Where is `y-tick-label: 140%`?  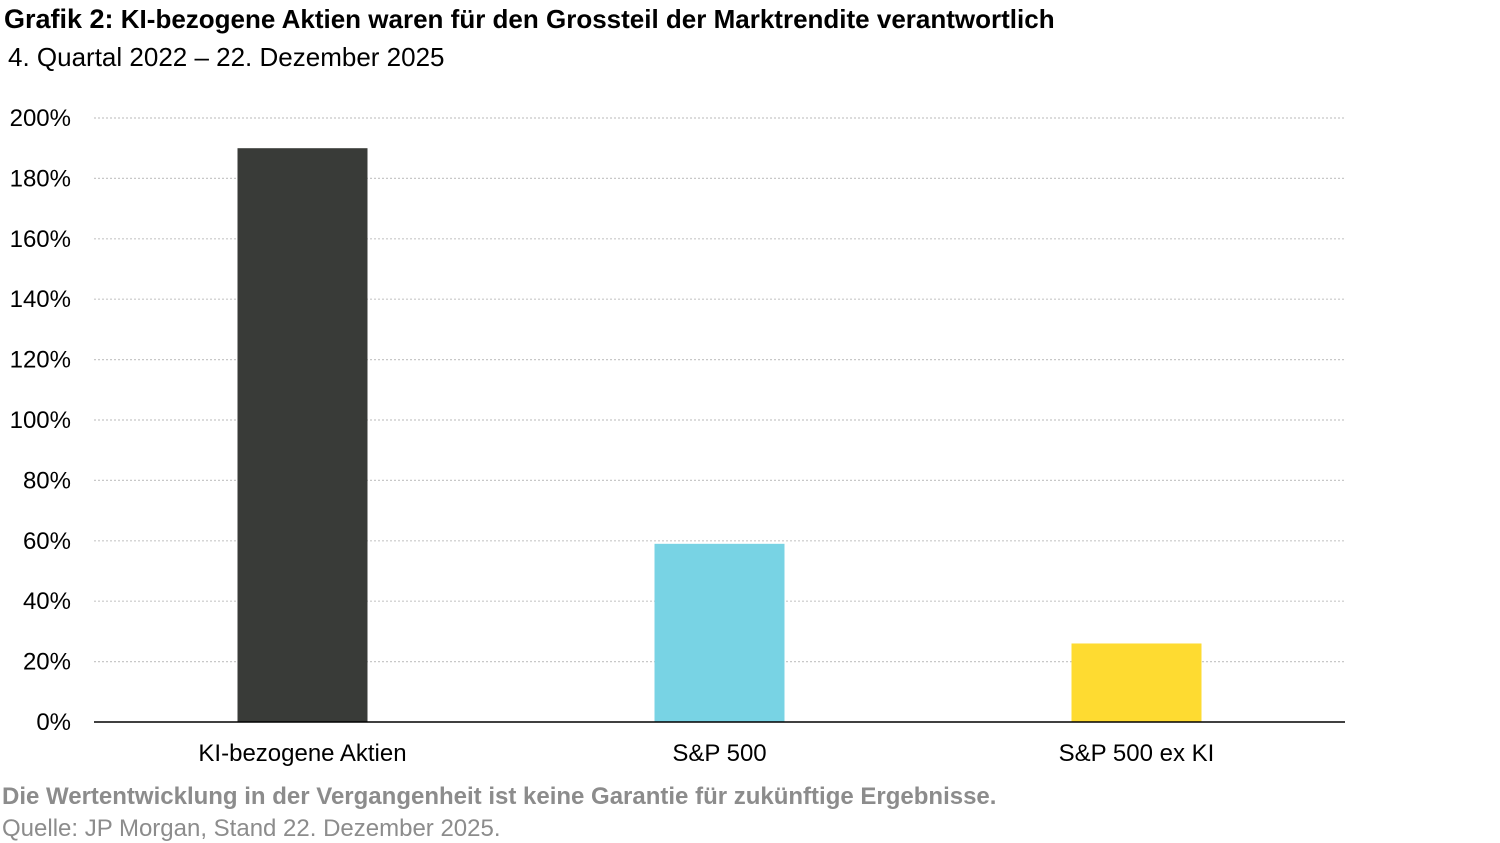
y-tick-label: 140% is located at coordinates (40, 299).